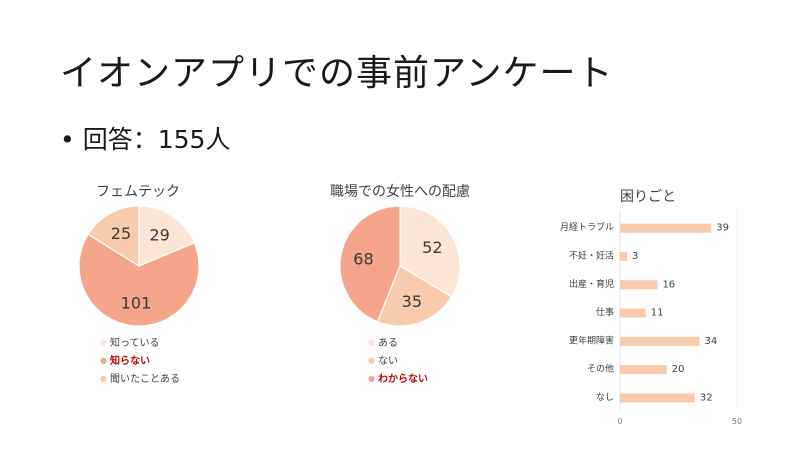 The width and height of the screenshot is (800, 450). I want to click on legend-label: ない, so click(387, 361).